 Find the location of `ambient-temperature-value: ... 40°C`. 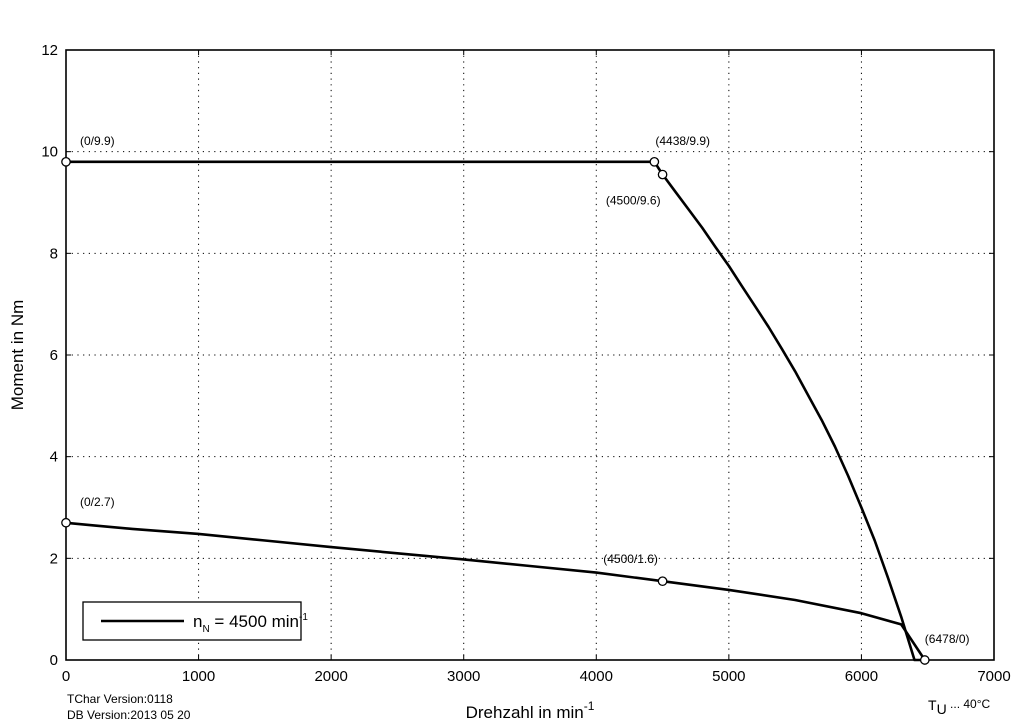

ambient-temperature-value: ... 40°C is located at coordinates (969, 704).